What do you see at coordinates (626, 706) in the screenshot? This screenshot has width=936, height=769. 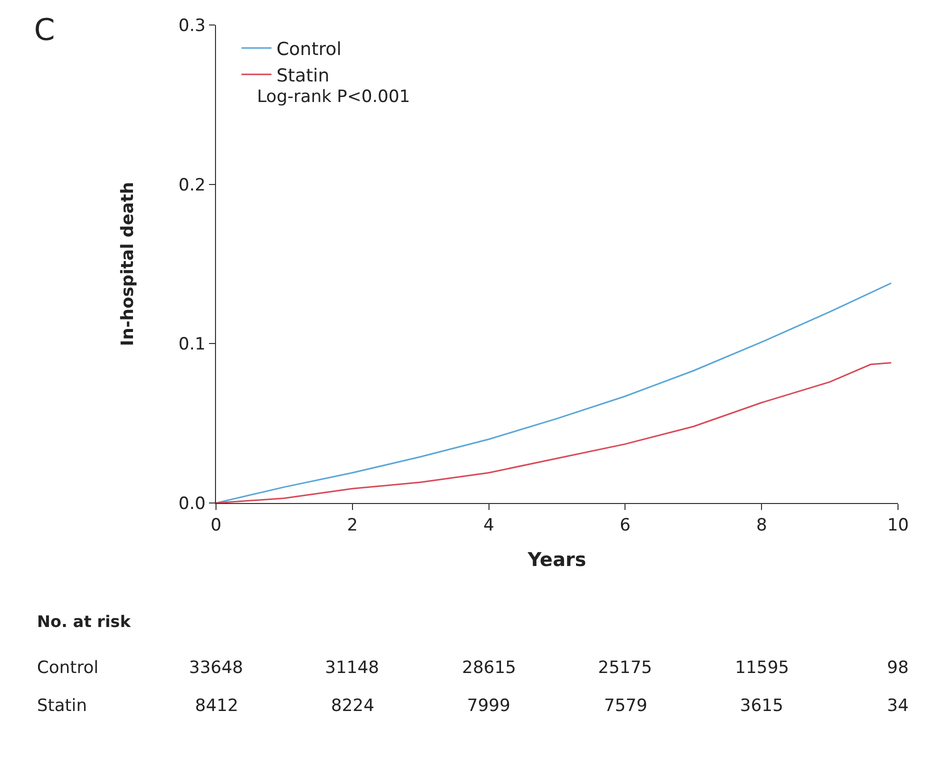 I see `text: 7579` at bounding box center [626, 706].